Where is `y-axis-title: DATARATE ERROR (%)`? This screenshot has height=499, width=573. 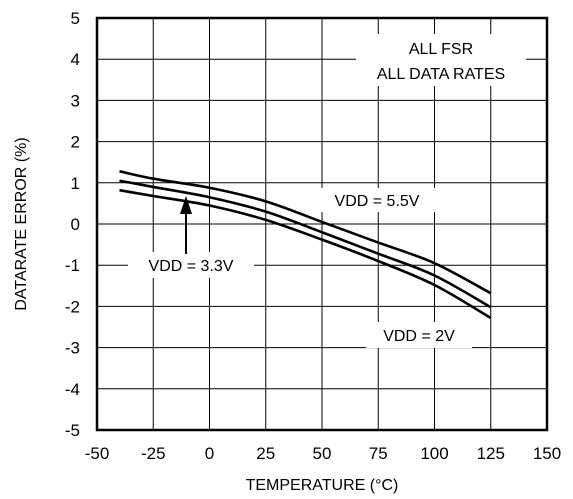
y-axis-title: DATARATE ERROR (%) is located at coordinates (21, 223).